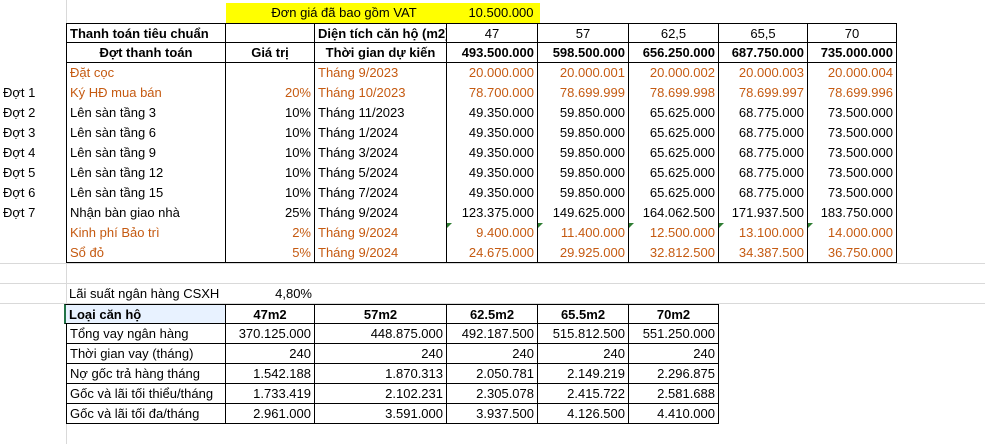 This screenshot has height=444, width=985. Describe the element at coordinates (381, 414) in the screenshot. I see `loan-value: 3.591.000` at that location.